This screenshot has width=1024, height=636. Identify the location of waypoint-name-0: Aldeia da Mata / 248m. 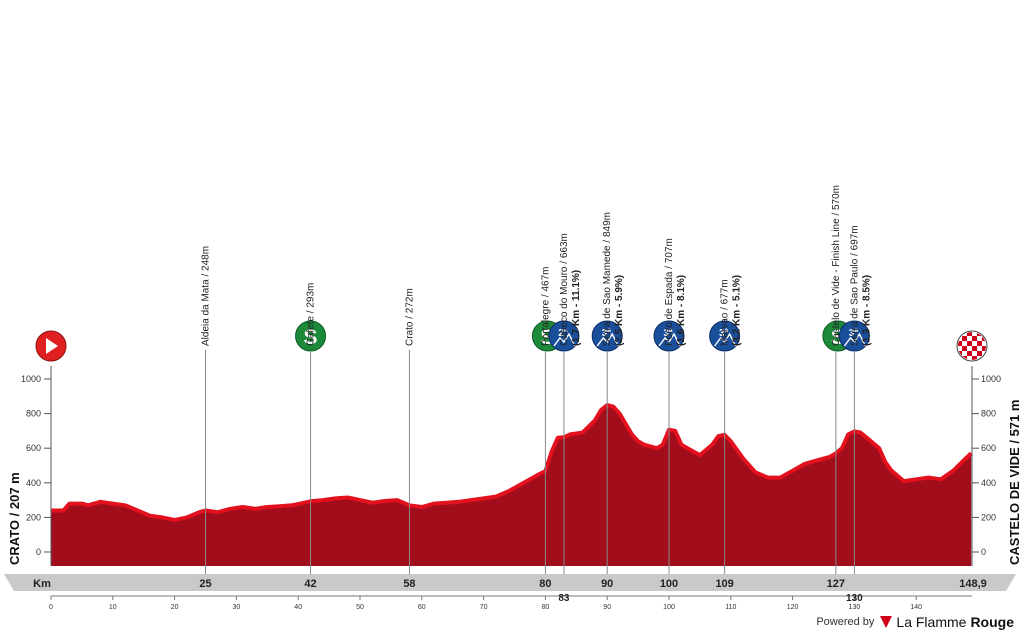
(206, 296).